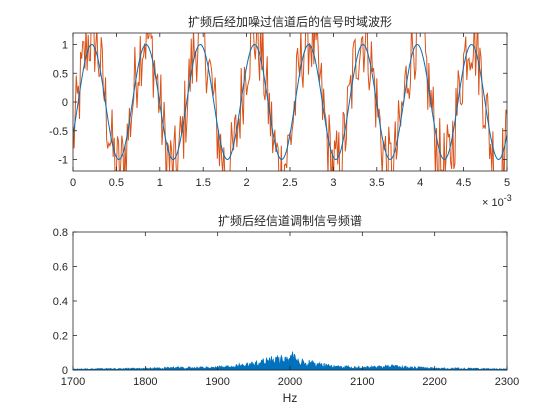 This screenshot has width=560, height=420. Describe the element at coordinates (60, 74) in the screenshot. I see `time-domain-ytick-label: 0.5` at that location.